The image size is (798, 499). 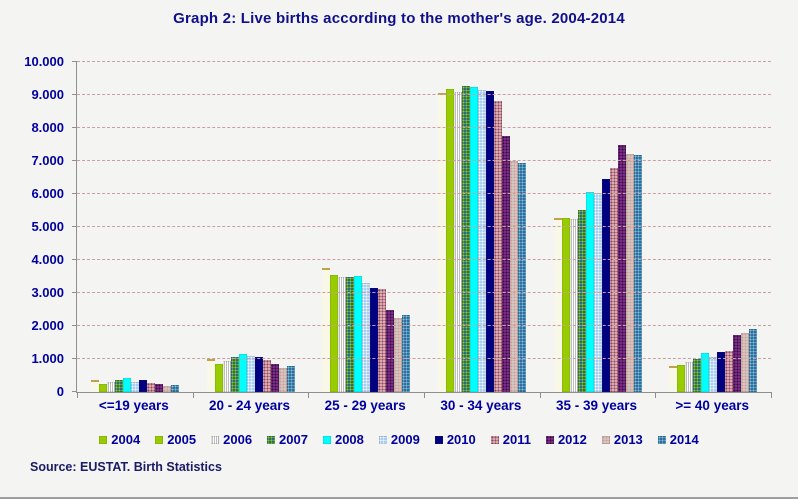 What do you see at coordinates (44, 61) in the screenshot?
I see `y-axis-label: 10.000` at bounding box center [44, 61].